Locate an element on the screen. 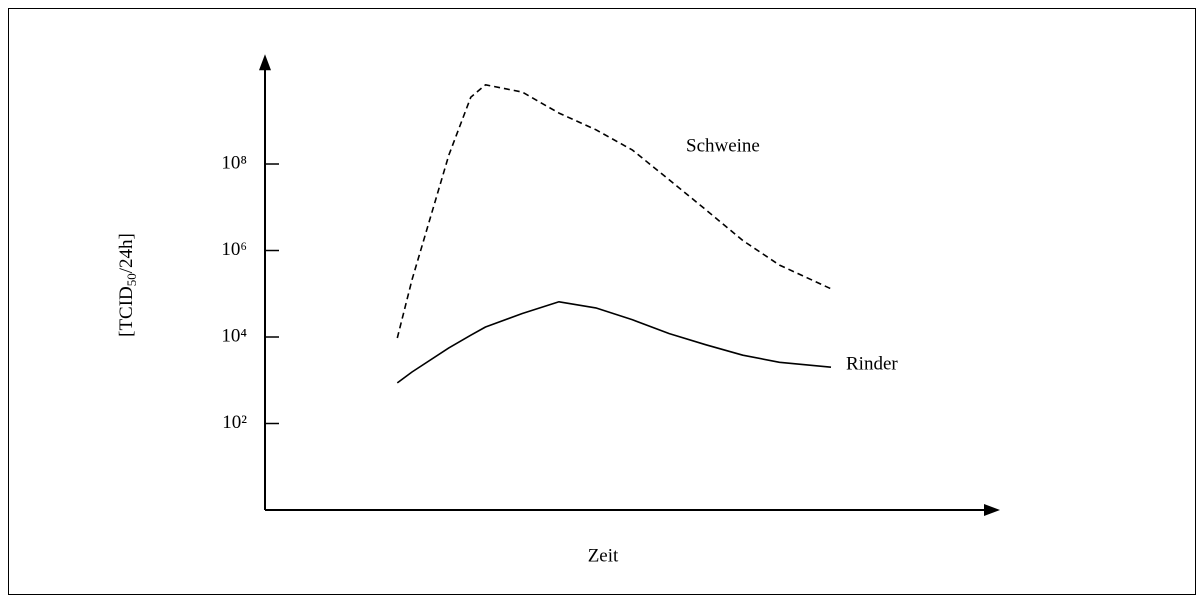 The image size is (1200, 595). series-line is located at coordinates (614, 342).